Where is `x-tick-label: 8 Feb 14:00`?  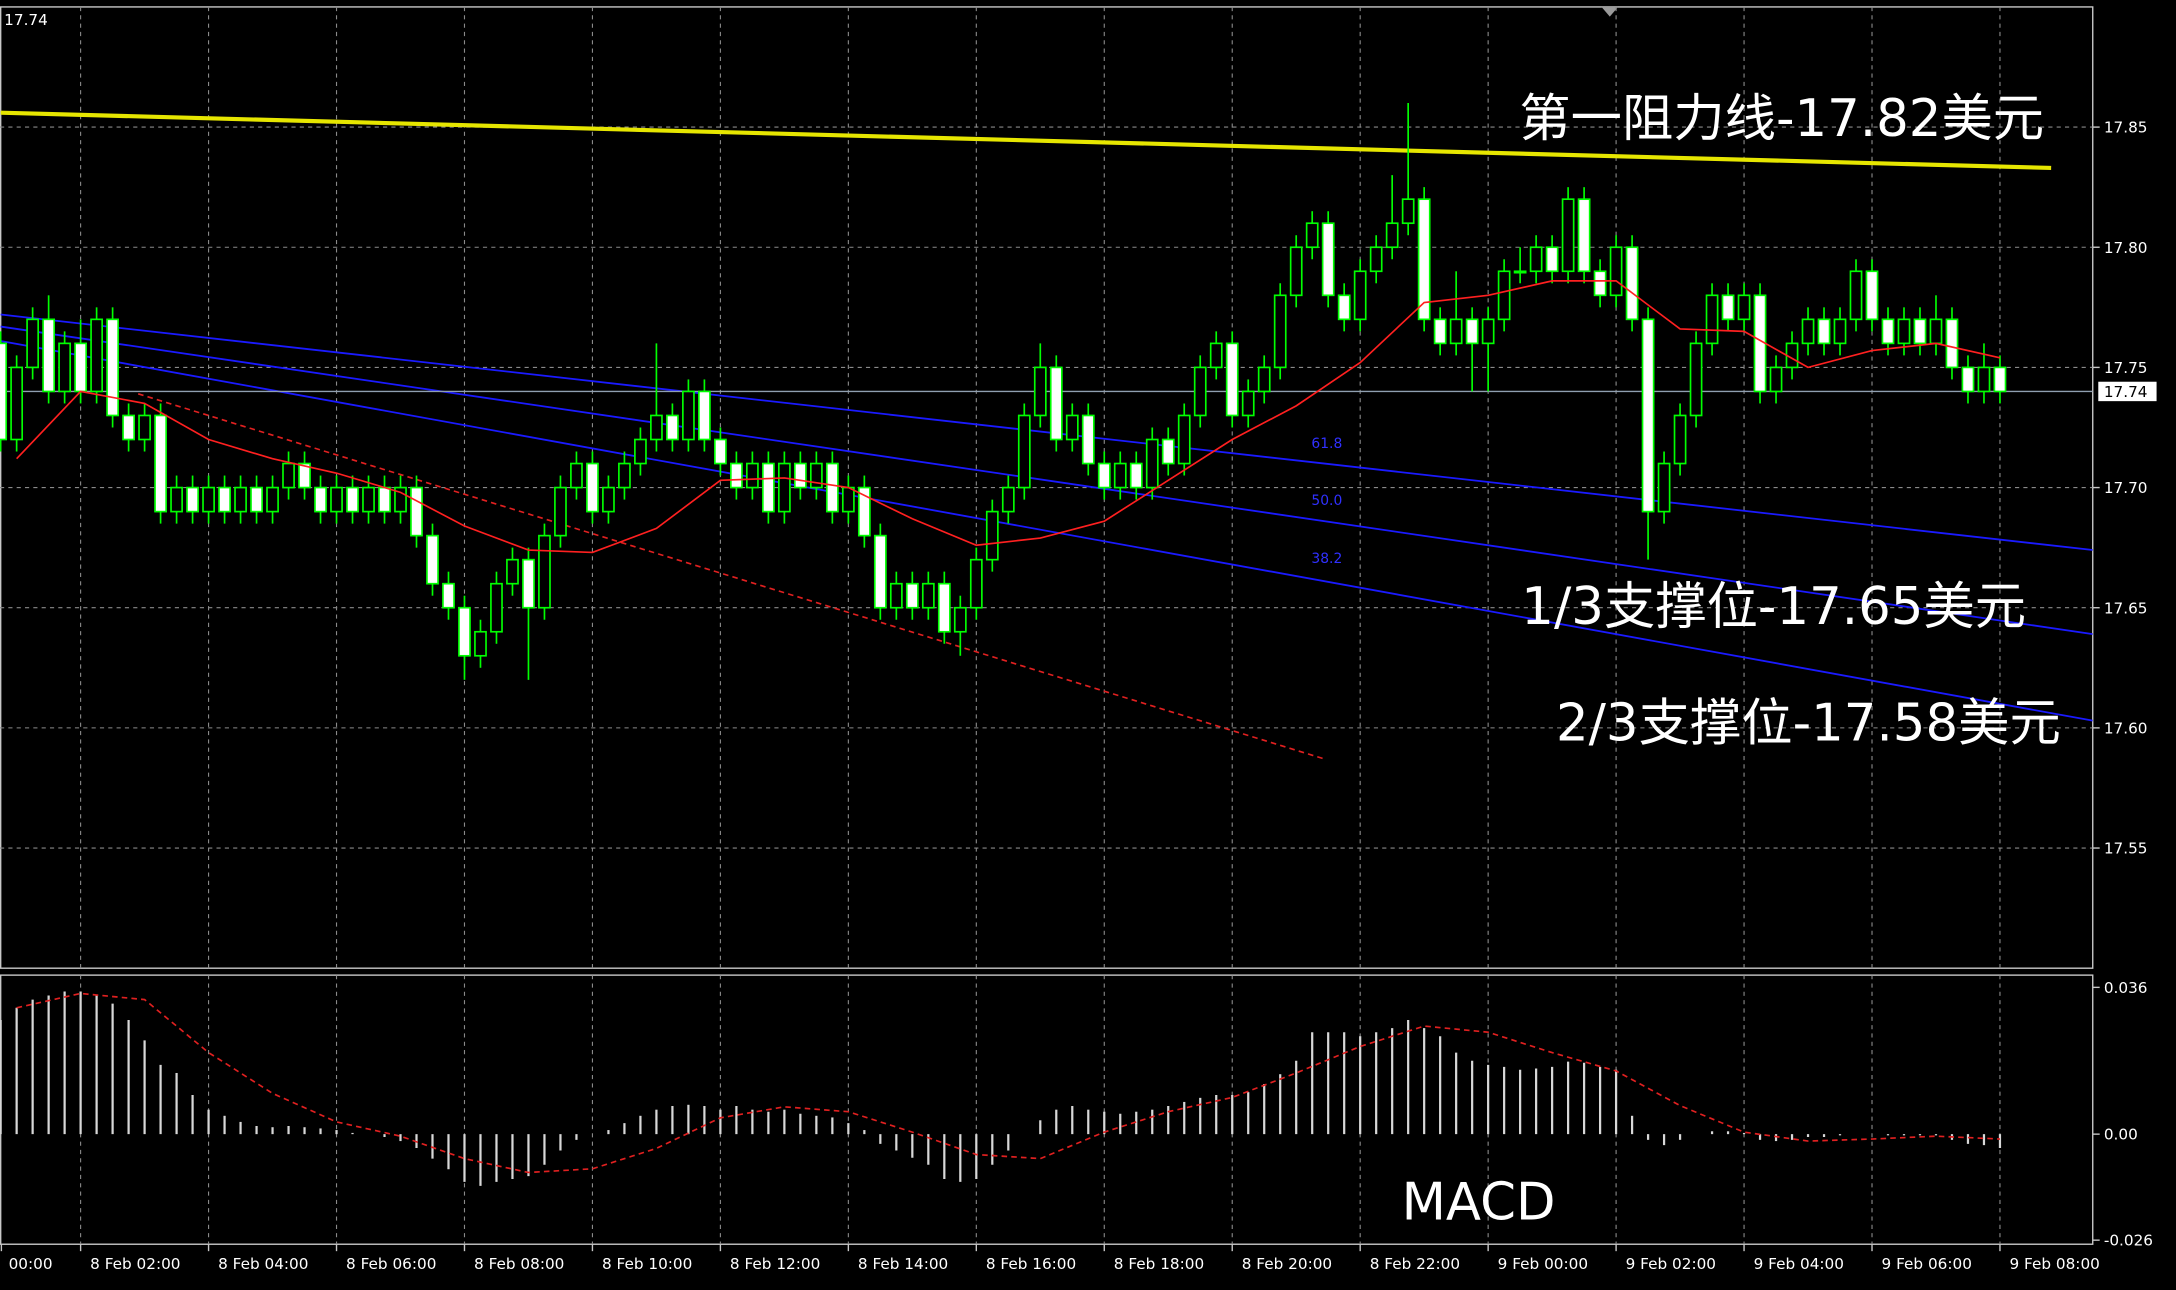 x-tick-label: 8 Feb 14:00 is located at coordinates (903, 1264).